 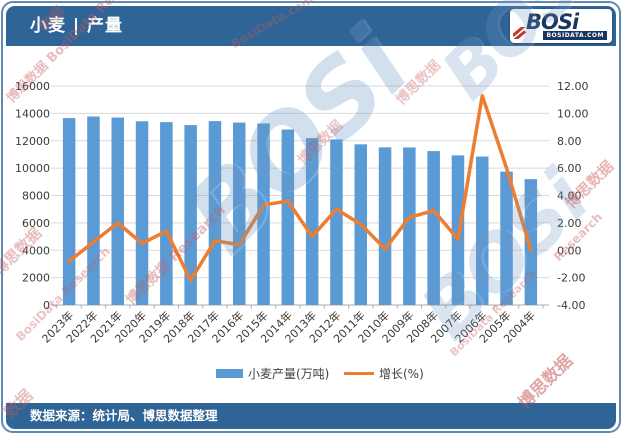 I want to click on bar-2012年, so click(x=336, y=222).